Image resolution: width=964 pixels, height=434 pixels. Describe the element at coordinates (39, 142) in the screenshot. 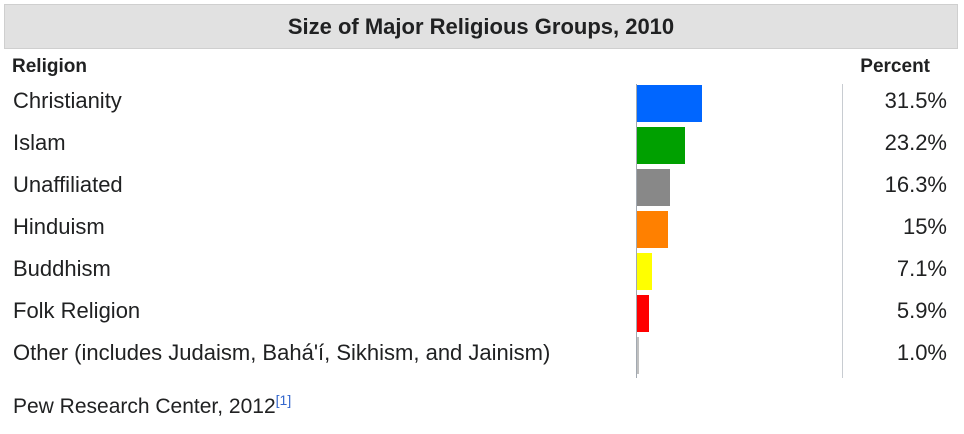

I see `row-label: Islam` at that location.